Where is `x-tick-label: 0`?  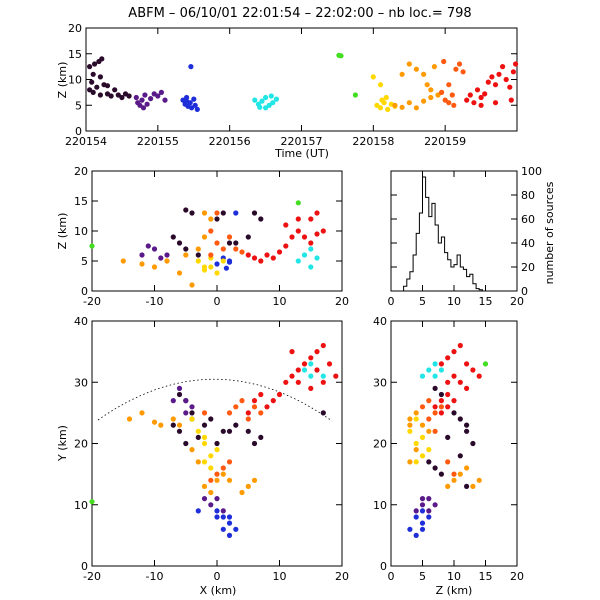
x-tick-label: 0 is located at coordinates (217, 301).